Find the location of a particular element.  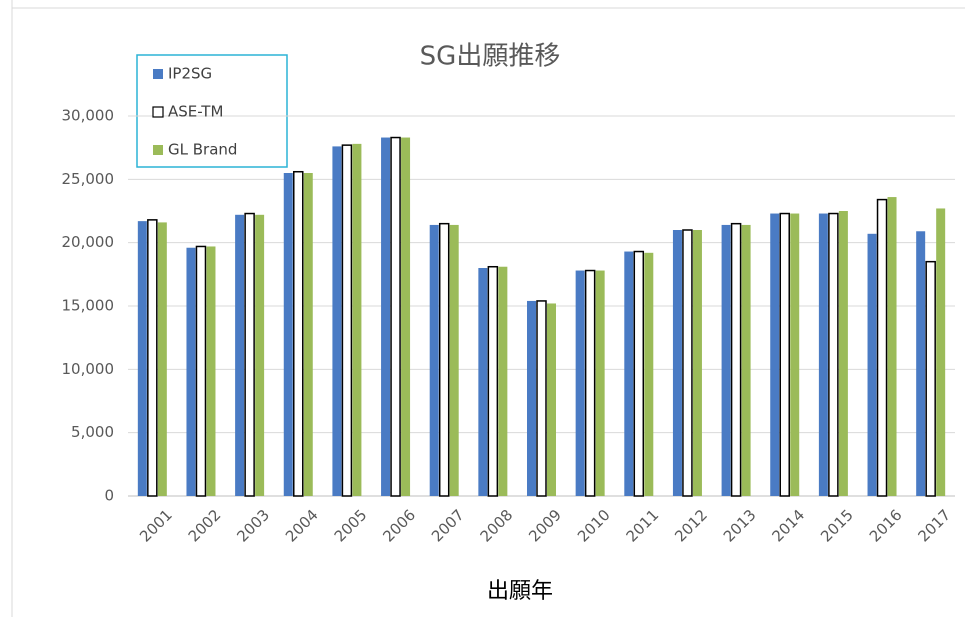

y-tick-label: 5,000 is located at coordinates (92, 432).